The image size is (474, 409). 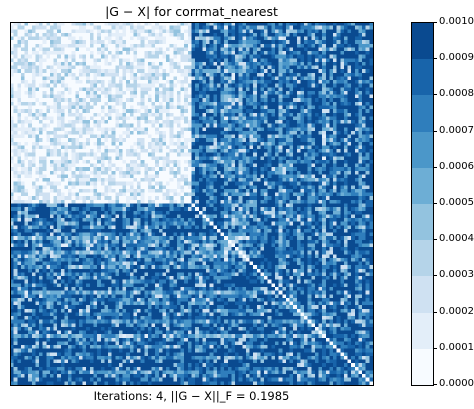 I want to click on x-axis-label-text: Iterations: 4, ||G − X||_F = 0.1985, so click(x=191, y=396).